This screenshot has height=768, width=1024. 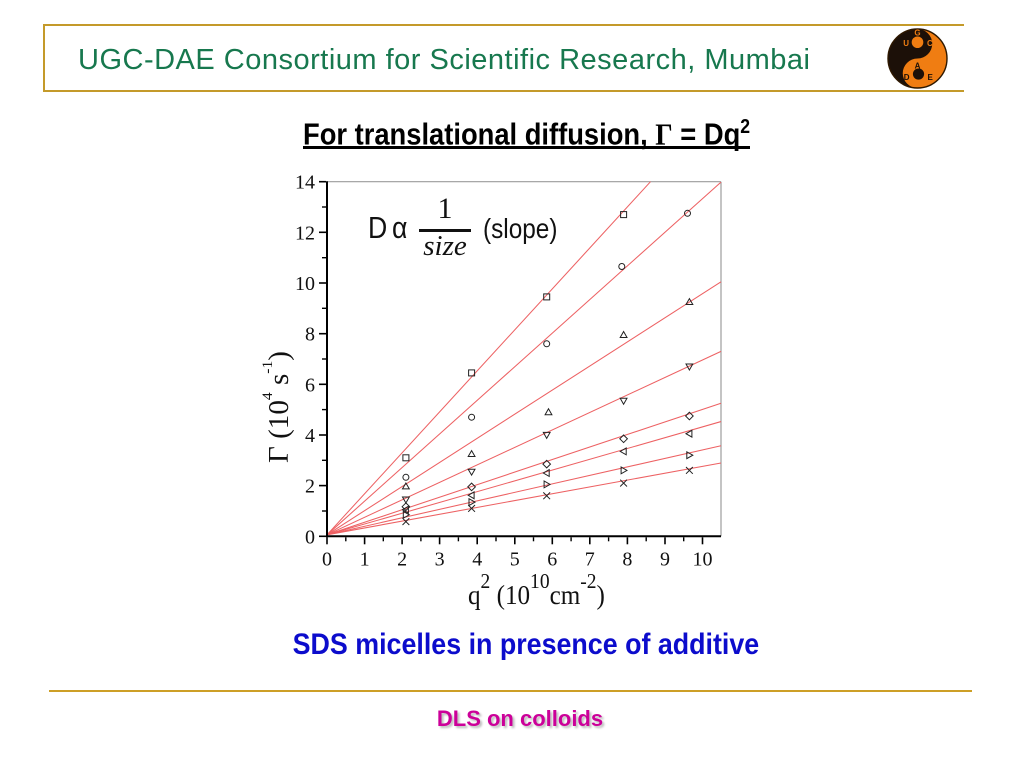 What do you see at coordinates (906, 43) in the screenshot?
I see `svg-text: U` at bounding box center [906, 43].